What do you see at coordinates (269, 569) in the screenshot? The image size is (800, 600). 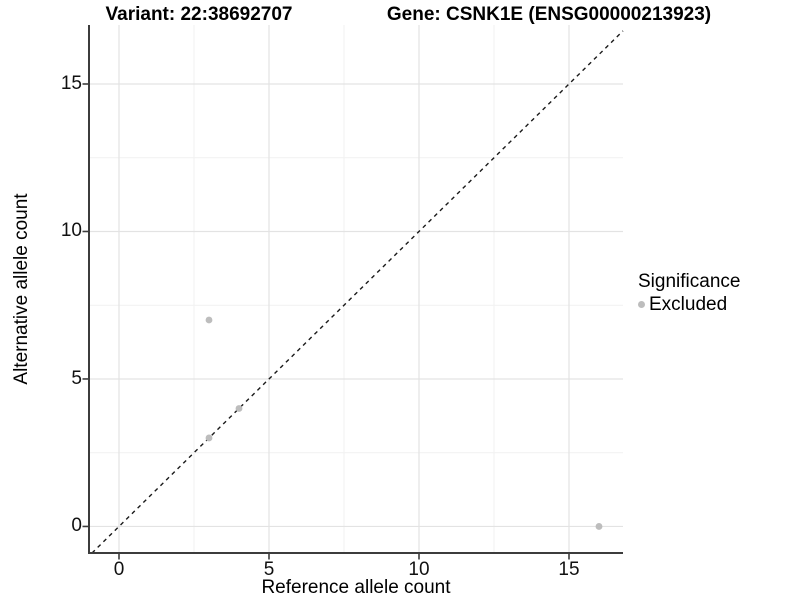 I see `x-tick-label: 5` at bounding box center [269, 569].